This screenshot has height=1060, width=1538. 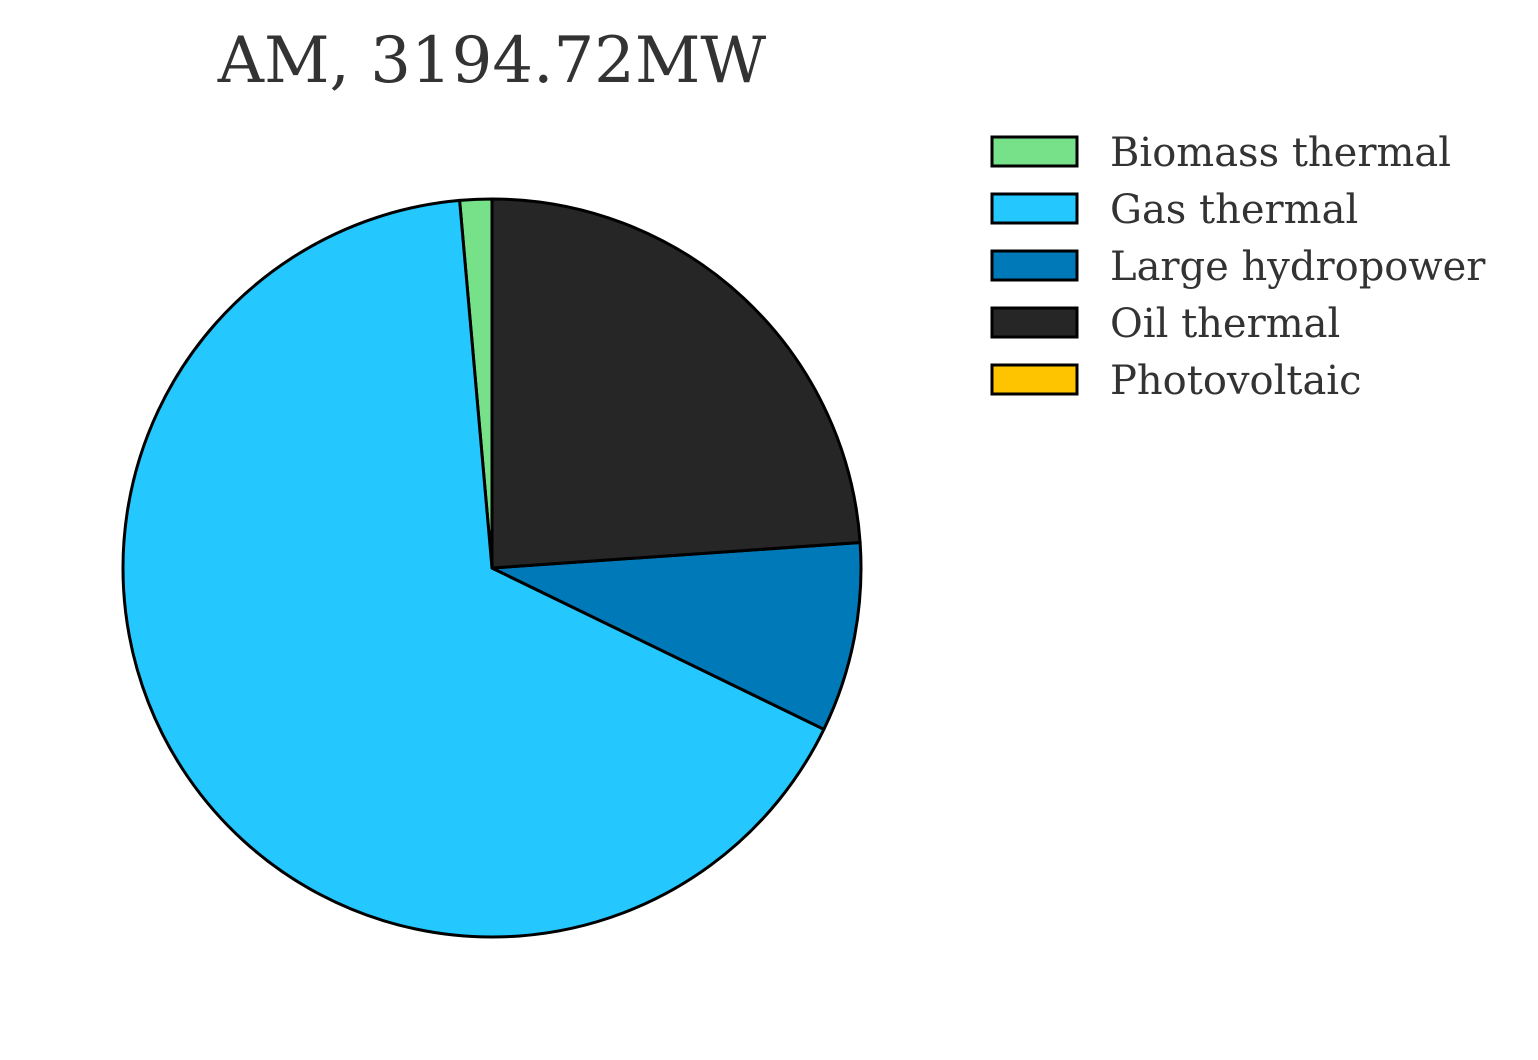 What do you see at coordinates (1034, 379) in the screenshot?
I see `legend-swatch-photovoltaic` at bounding box center [1034, 379].